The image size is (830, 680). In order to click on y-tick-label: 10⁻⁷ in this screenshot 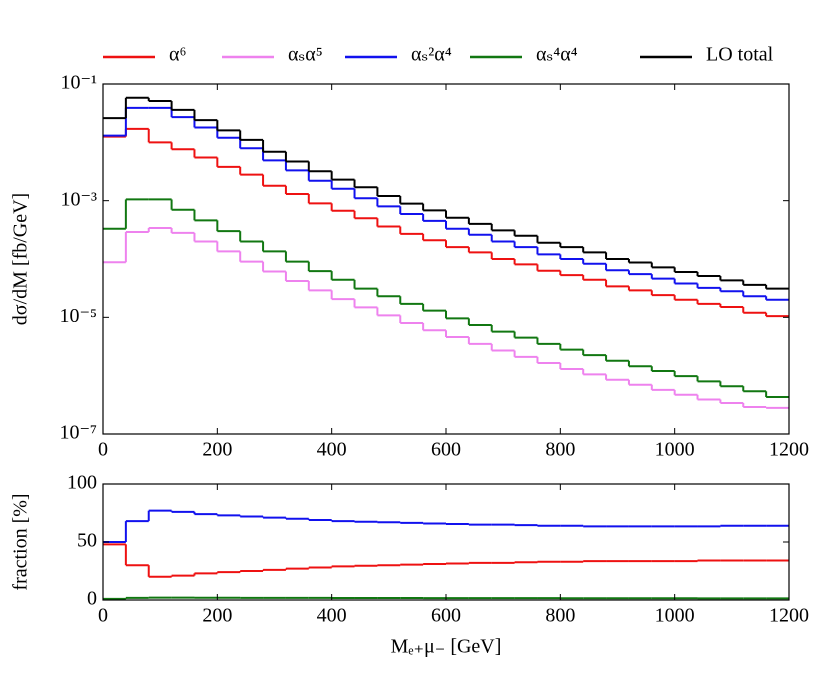, I will do `click(78, 433)`.